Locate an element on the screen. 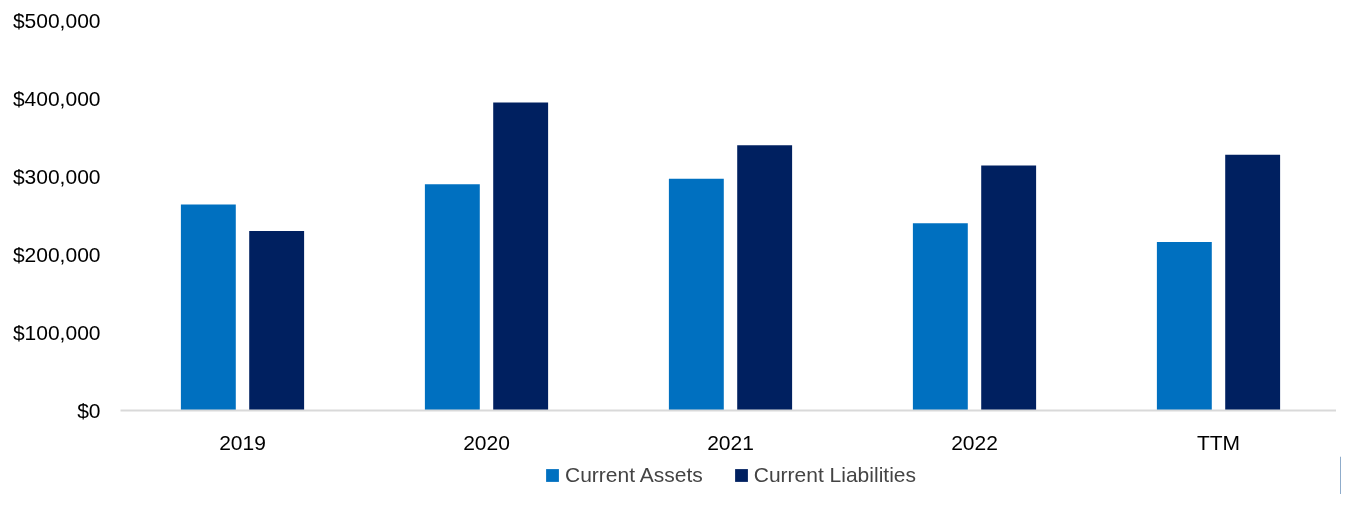 The width and height of the screenshot is (1368, 523). legend-label: Current Liabilities is located at coordinates (834, 475).